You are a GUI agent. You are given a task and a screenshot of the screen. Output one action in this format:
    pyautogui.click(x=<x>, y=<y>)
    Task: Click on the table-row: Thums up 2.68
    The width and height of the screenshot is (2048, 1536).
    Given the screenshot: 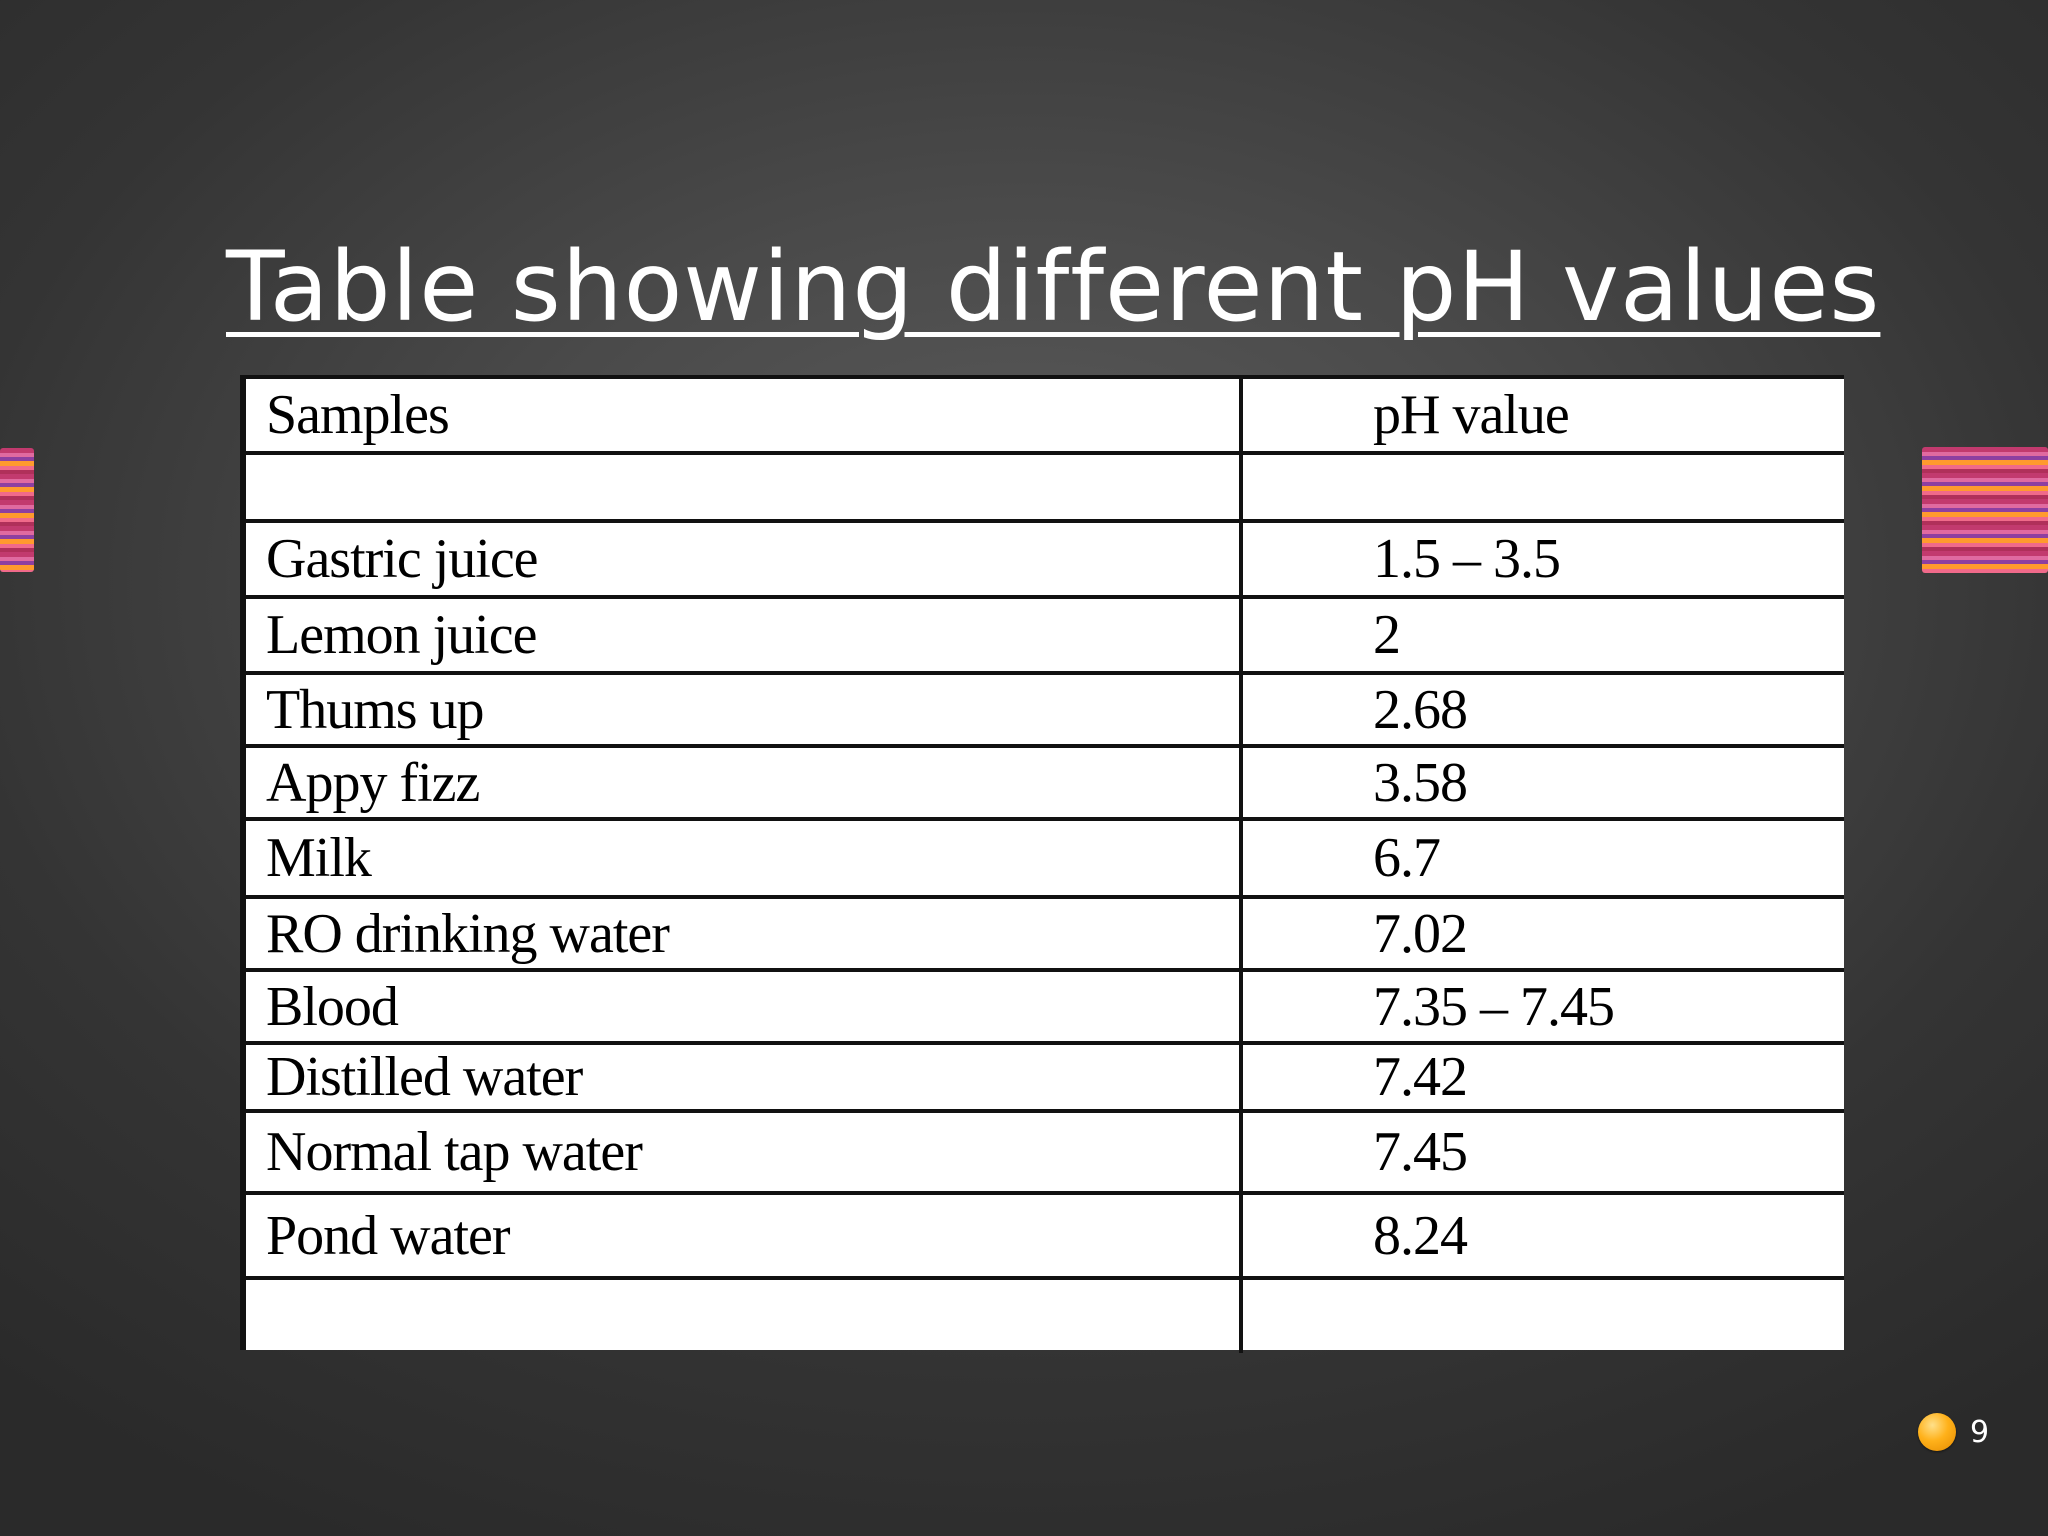 What is the action you would take?
    pyautogui.click(x=1045, y=710)
    